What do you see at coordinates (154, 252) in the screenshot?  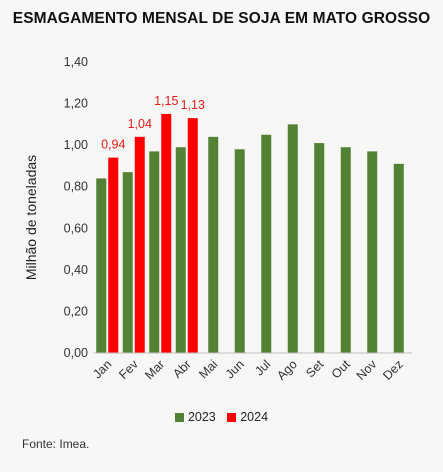 I see `bar-2023-mar` at bounding box center [154, 252].